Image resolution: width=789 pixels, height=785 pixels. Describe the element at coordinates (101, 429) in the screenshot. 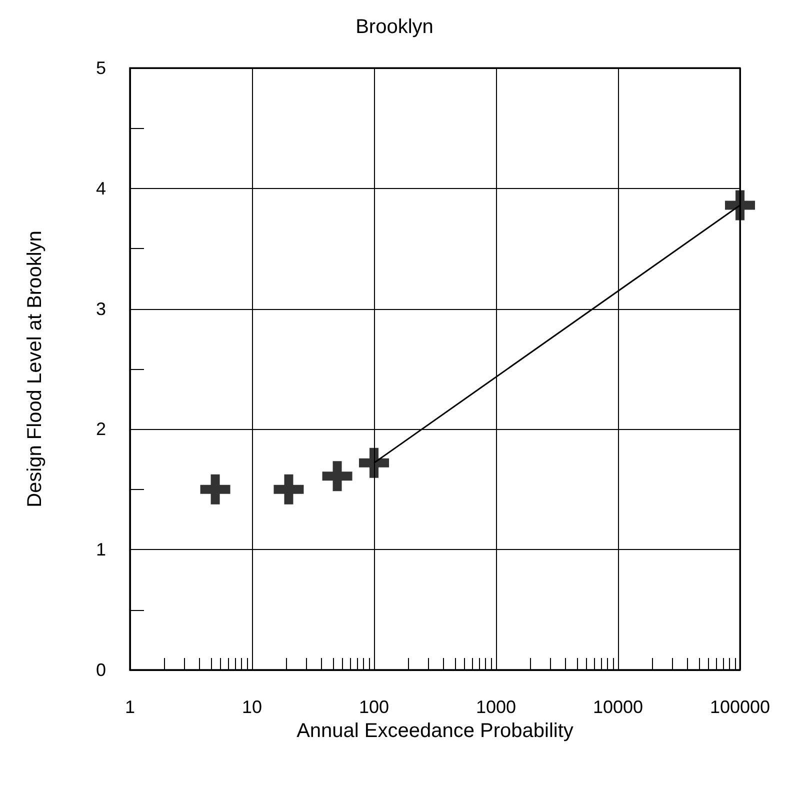

I see `y-tick-label: 2` at that location.